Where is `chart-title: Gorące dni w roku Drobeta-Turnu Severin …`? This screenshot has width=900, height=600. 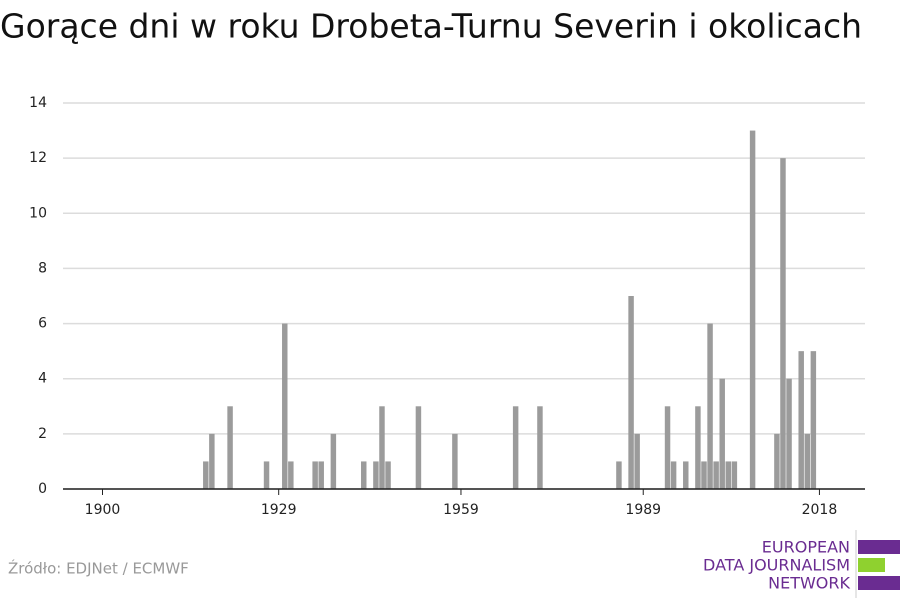 chart-title: Gorące dni w roku Drobeta-Turnu Severin … is located at coordinates (431, 26).